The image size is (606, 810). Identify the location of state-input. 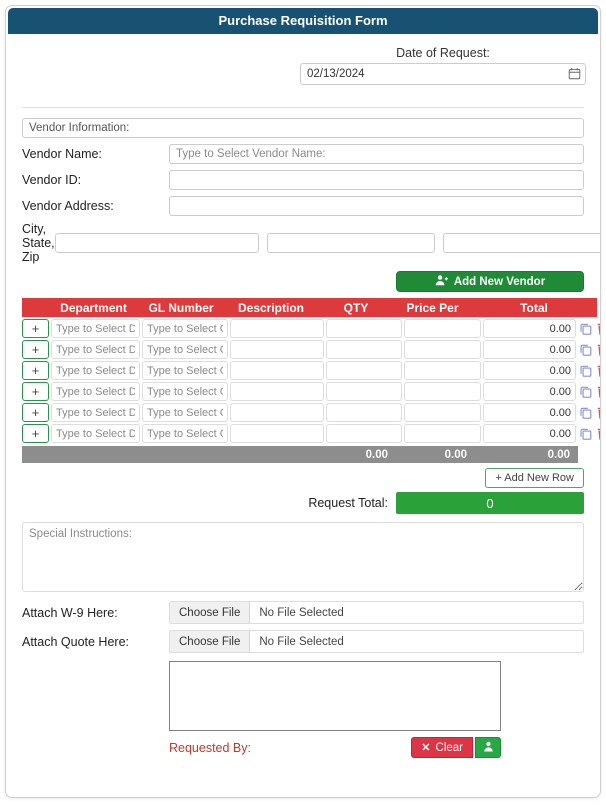
(350, 243).